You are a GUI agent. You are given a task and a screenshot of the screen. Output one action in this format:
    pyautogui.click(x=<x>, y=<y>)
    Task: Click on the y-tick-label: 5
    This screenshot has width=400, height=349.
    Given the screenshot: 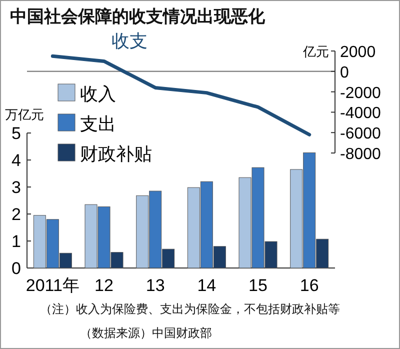 What is the action you would take?
    pyautogui.click(x=16, y=133)
    